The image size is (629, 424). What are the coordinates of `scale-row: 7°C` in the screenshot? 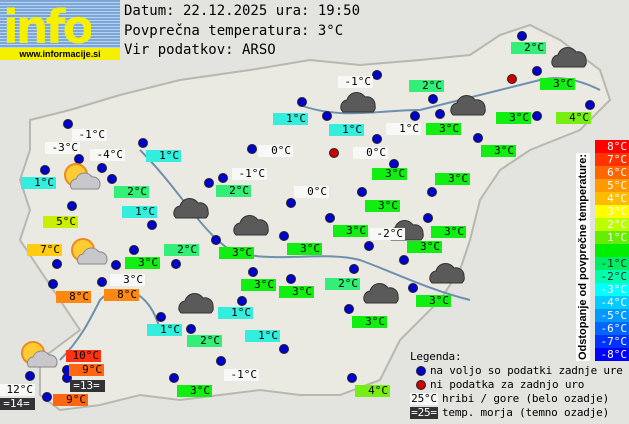 It's located at (612, 159).